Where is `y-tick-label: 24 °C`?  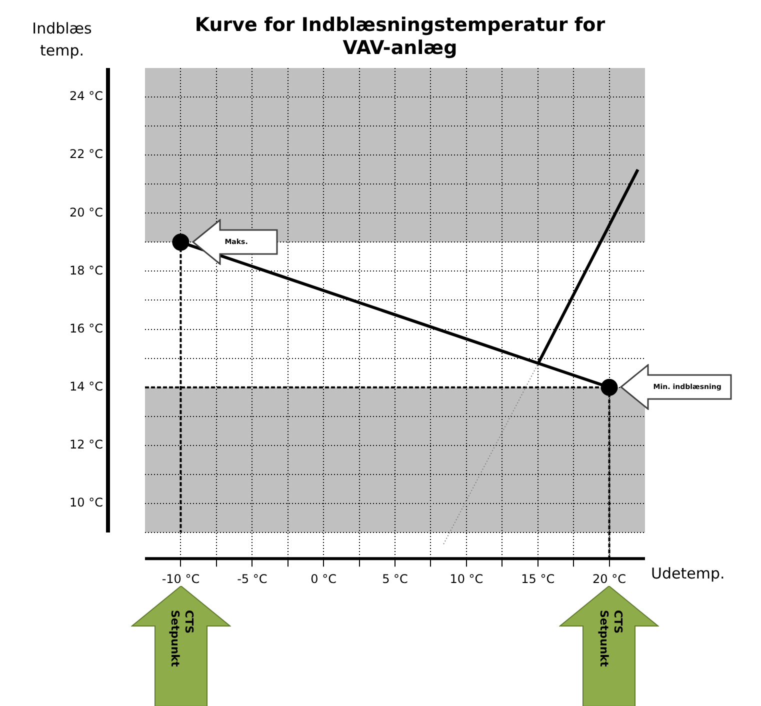 y-tick-label: 24 °C is located at coordinates (86, 96).